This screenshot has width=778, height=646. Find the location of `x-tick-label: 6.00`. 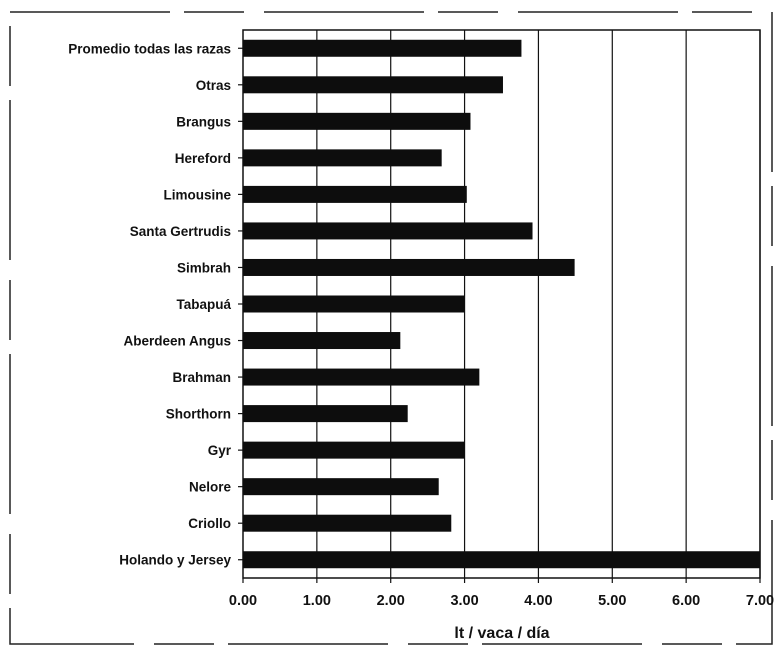

x-tick-label: 6.00 is located at coordinates (686, 601).